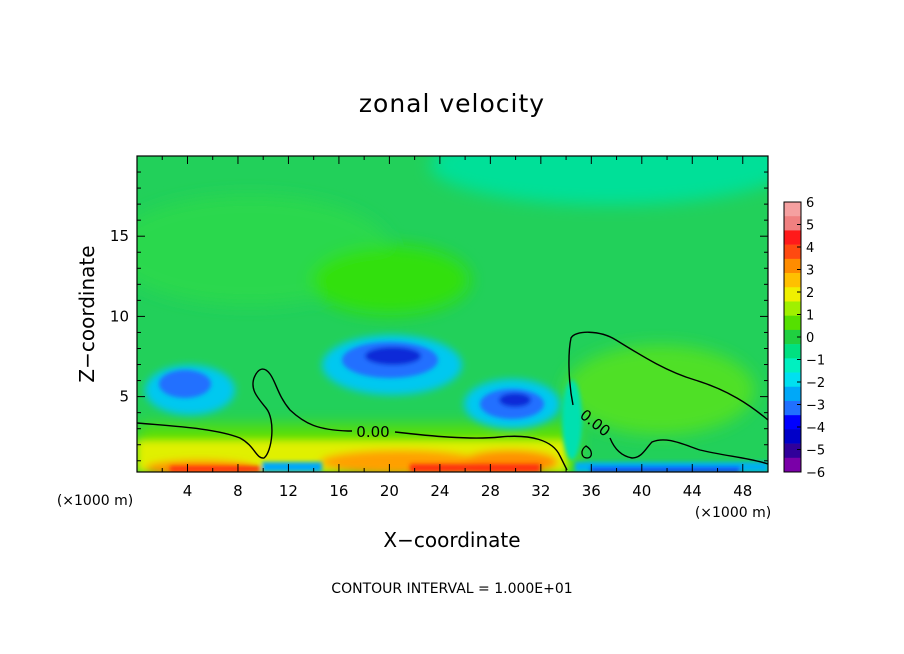  I want to click on cyan-gap-column, so click(572, 420).